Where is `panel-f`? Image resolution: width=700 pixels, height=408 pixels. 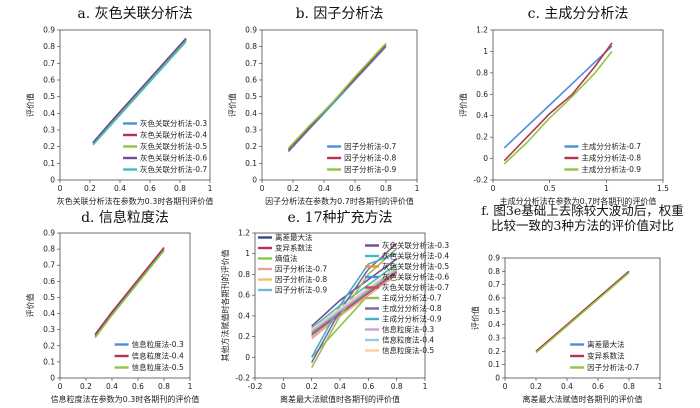
panel-f is located at coordinates (581, 319).